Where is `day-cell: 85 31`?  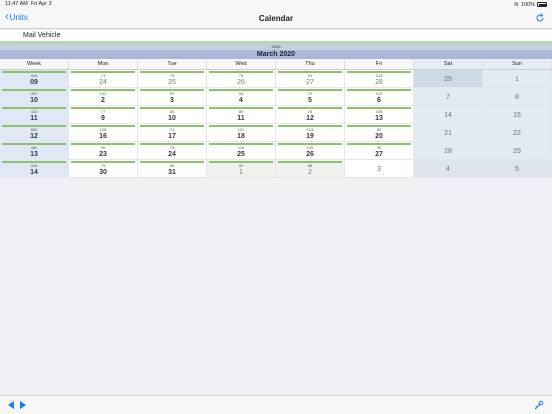
day-cell: 85 31 is located at coordinates (172, 169).